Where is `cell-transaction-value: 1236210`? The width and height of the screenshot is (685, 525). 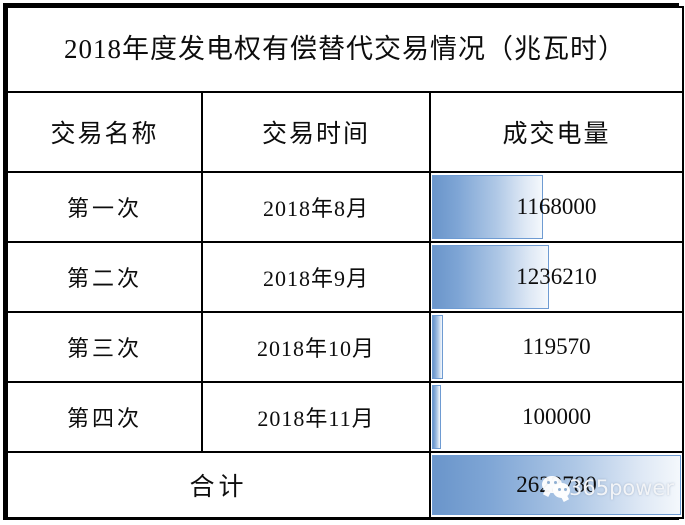 cell-transaction-value: 1236210 is located at coordinates (556, 277).